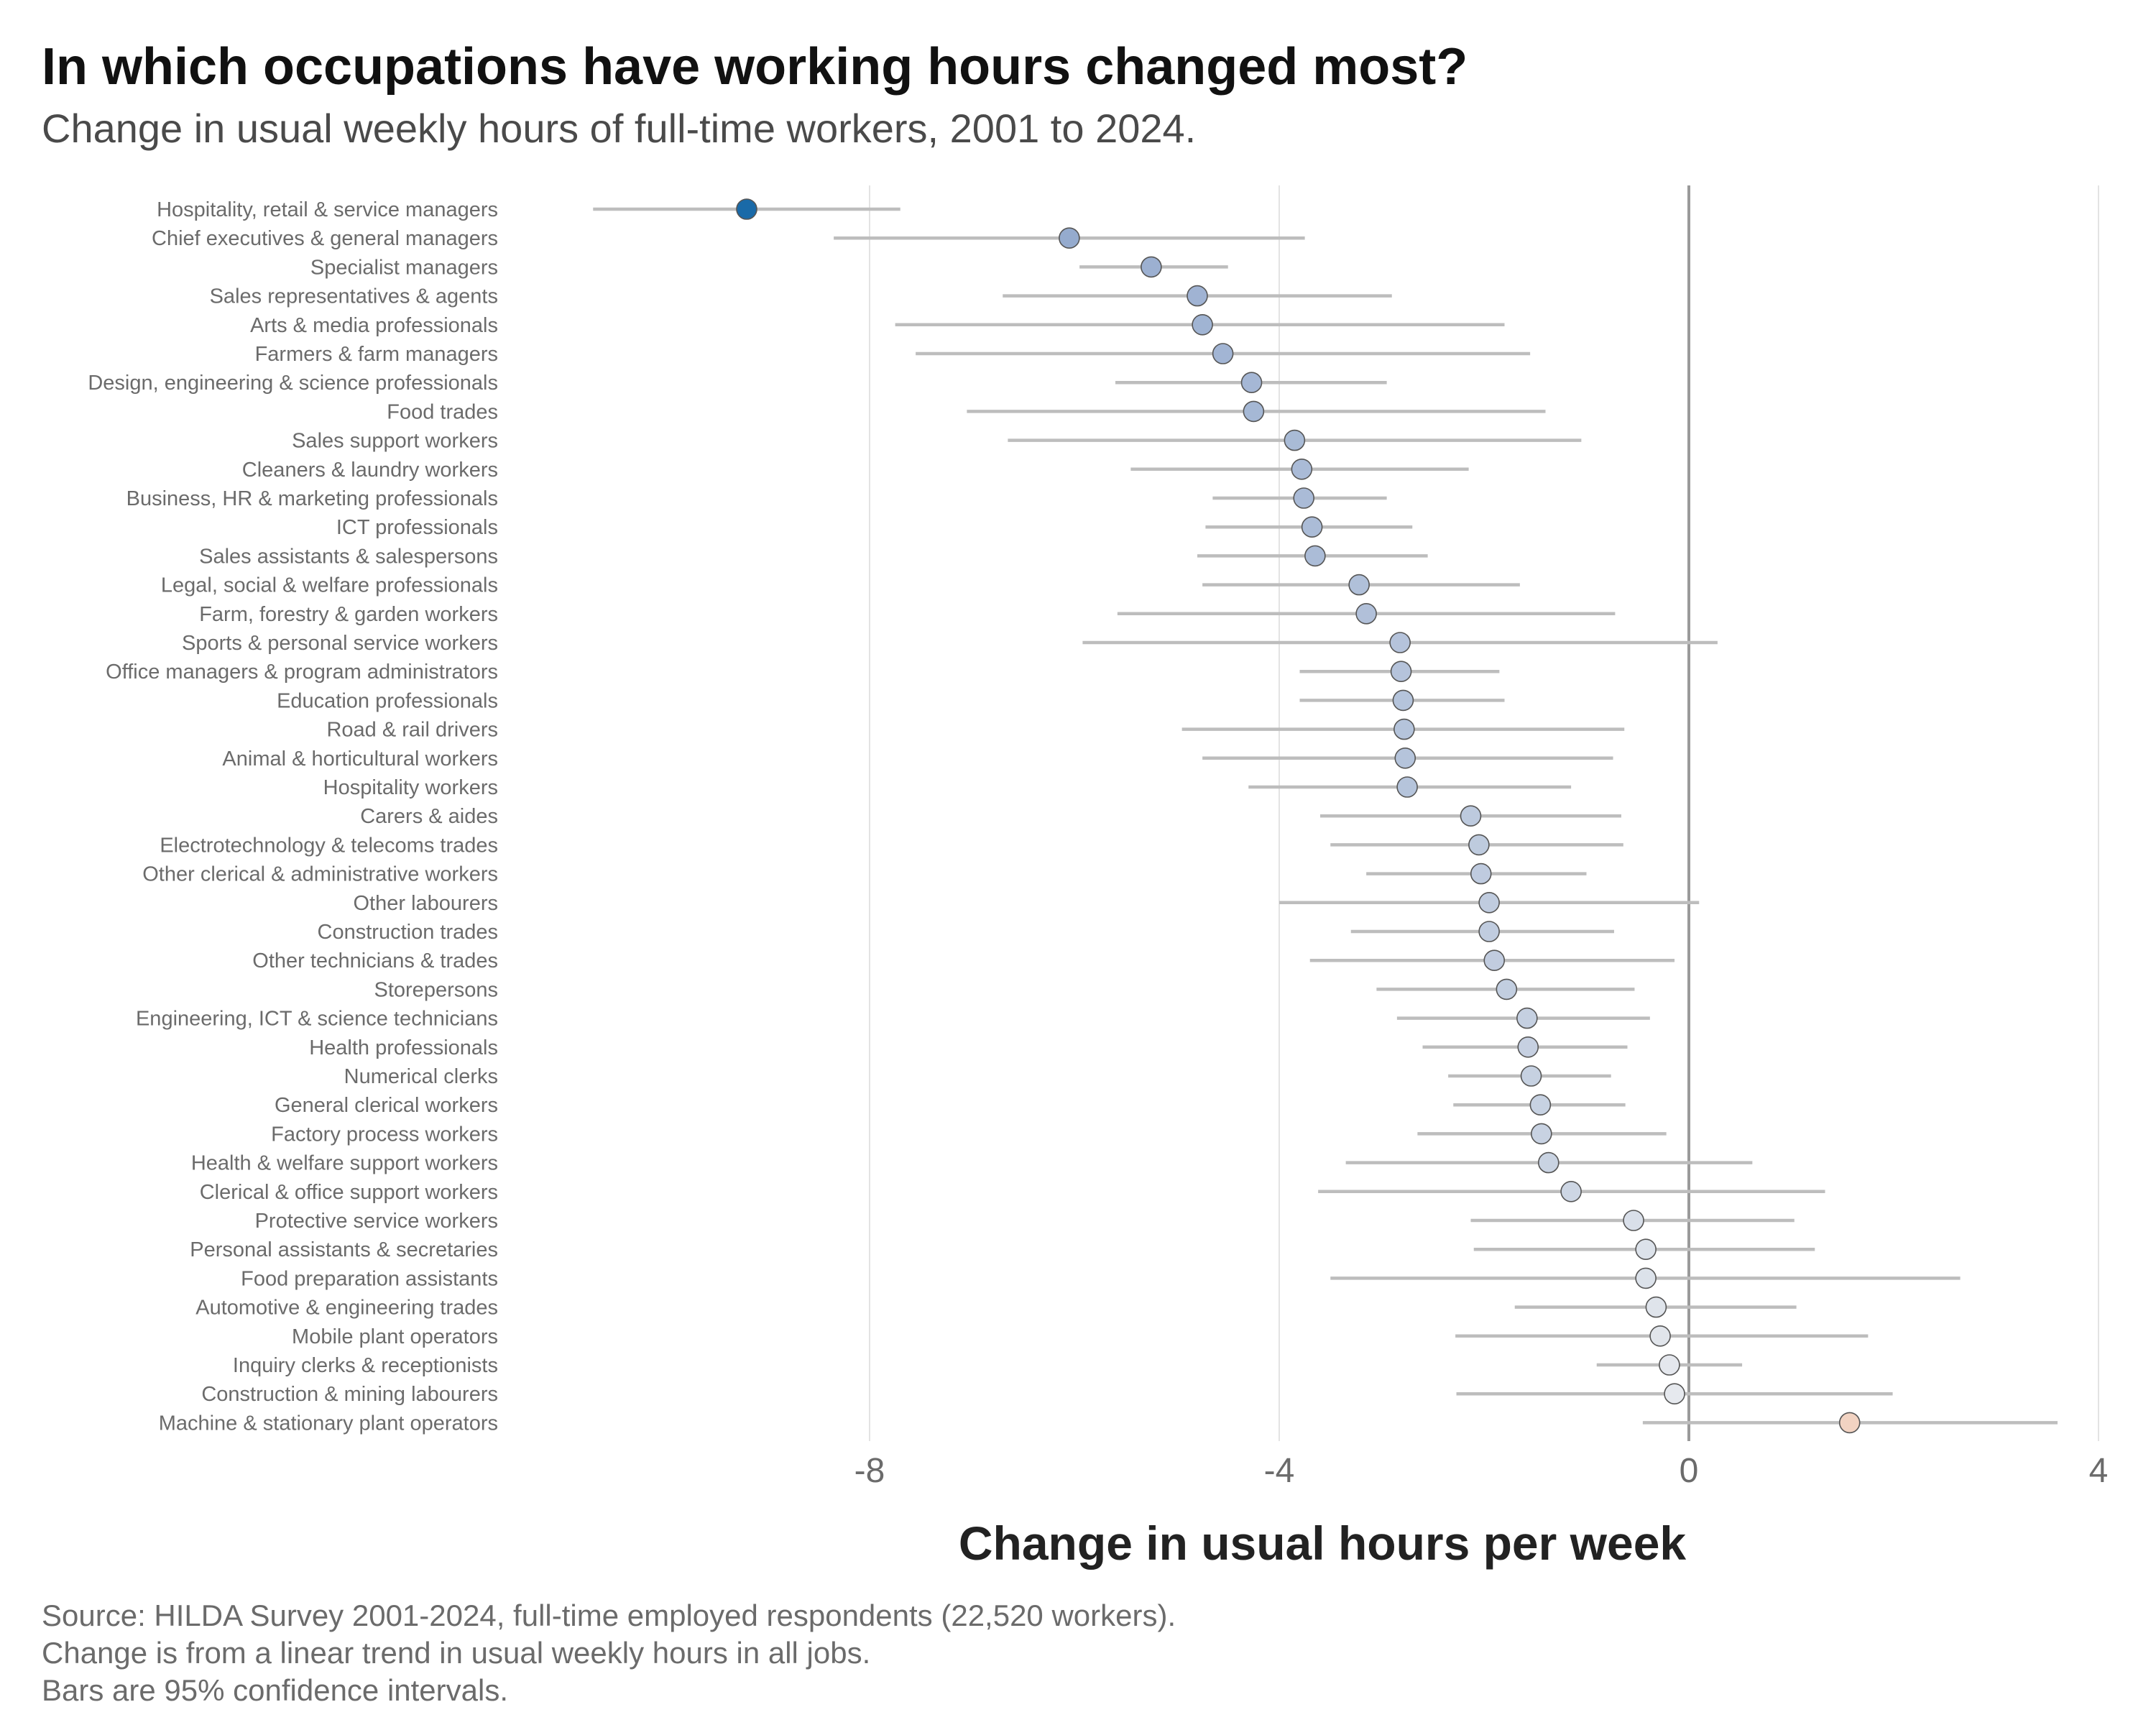 The image size is (2156, 1725). I want to click on category-label: Health & welfare support workers, so click(344, 1163).